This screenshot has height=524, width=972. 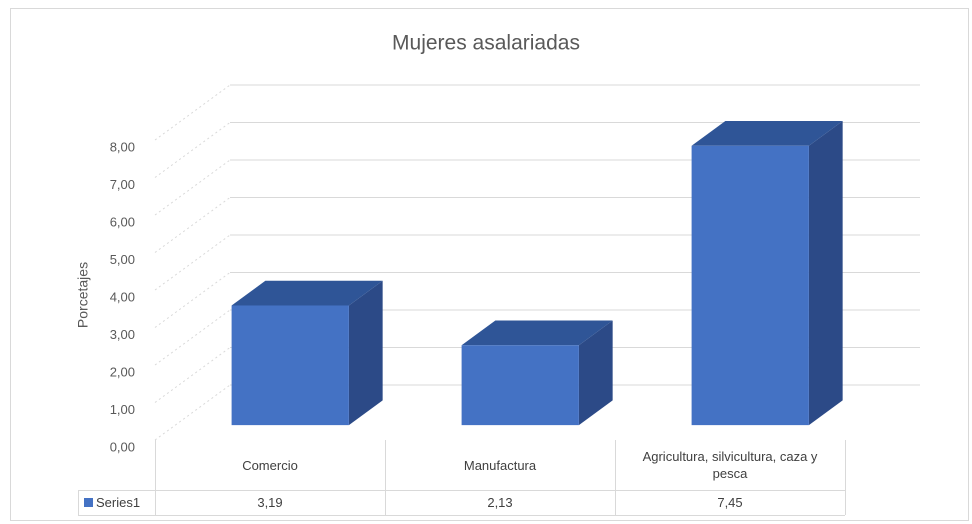 I want to click on category-label: Manufactura, so click(x=500, y=465).